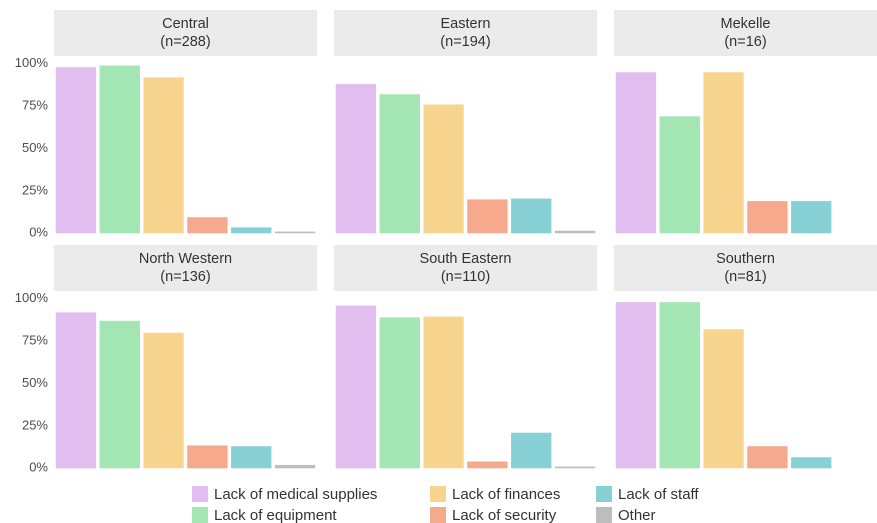 The width and height of the screenshot is (877, 523). Describe the element at coordinates (185, 259) in the screenshot. I see `panel-title: North Western` at that location.